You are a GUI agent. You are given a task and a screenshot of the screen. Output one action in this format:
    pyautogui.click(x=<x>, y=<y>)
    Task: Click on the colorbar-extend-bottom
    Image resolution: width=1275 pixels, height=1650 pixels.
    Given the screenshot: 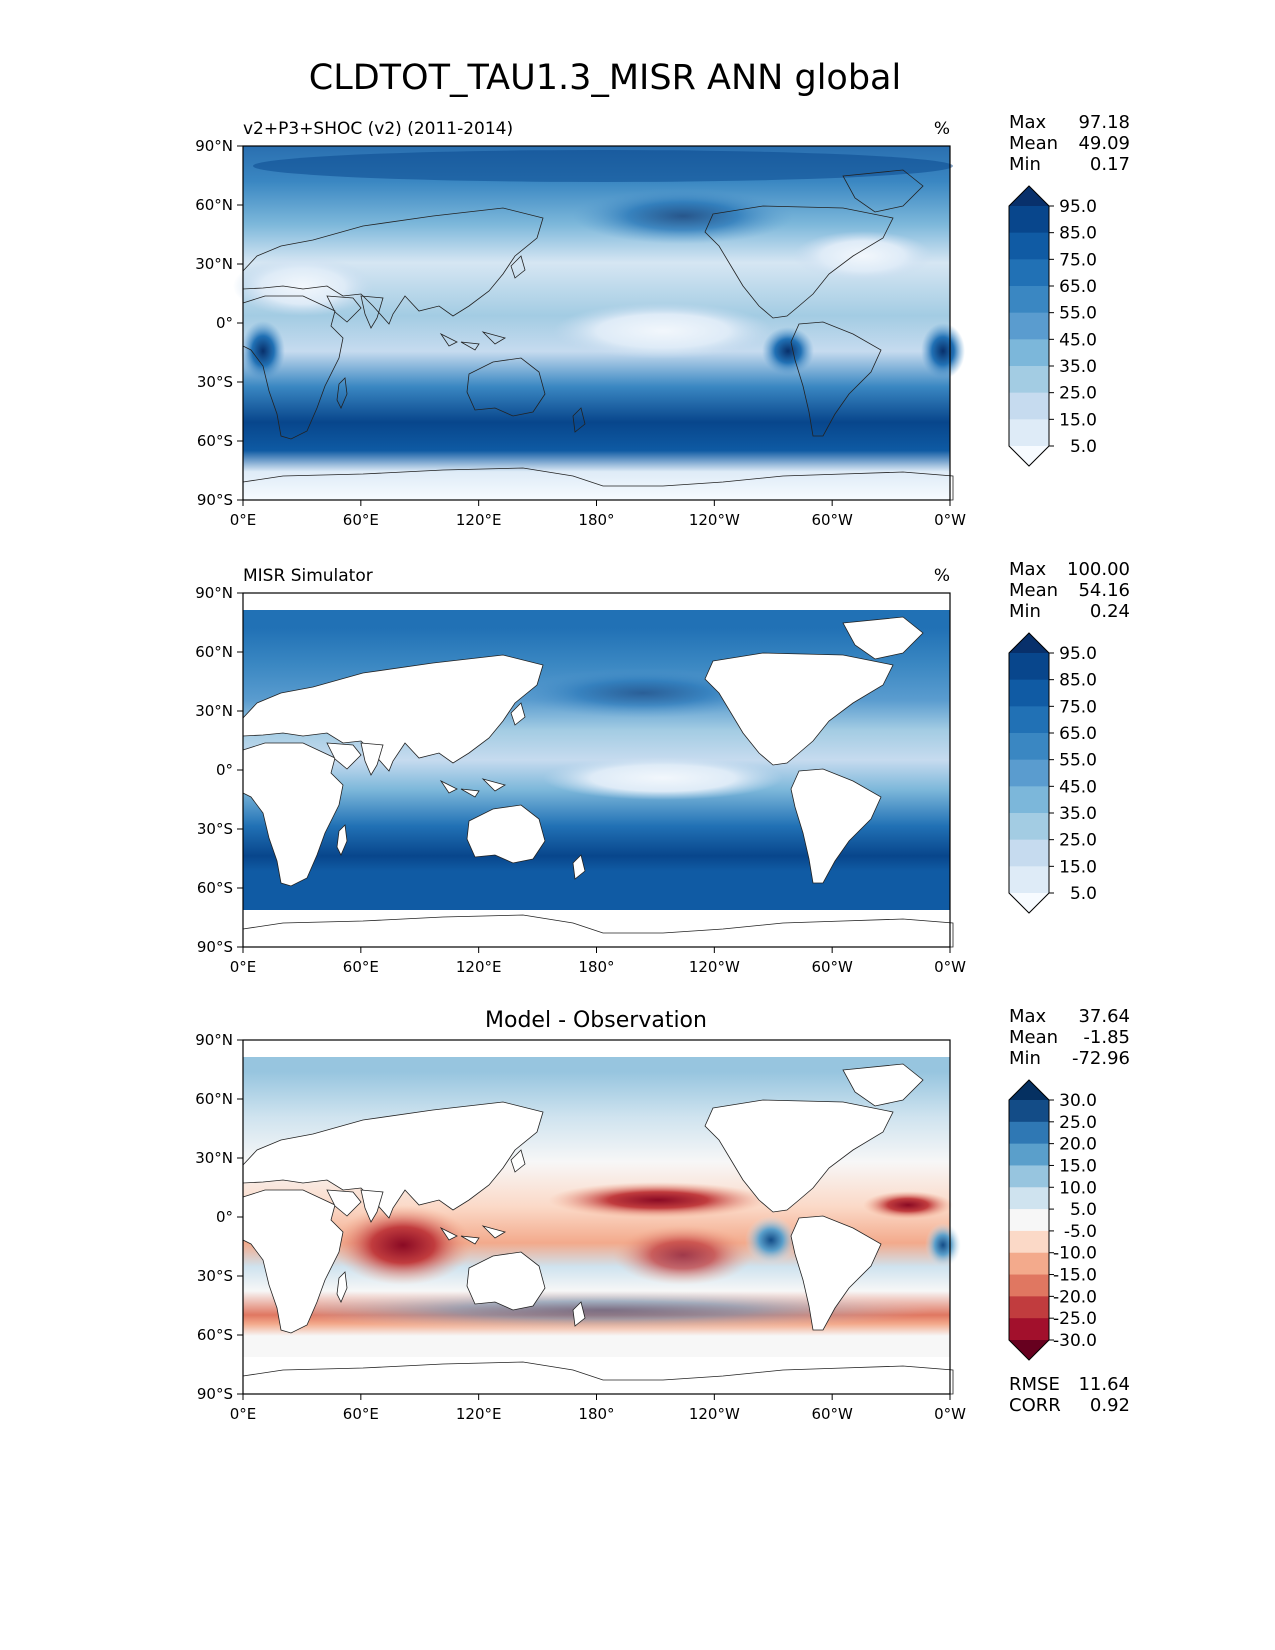 What is the action you would take?
    pyautogui.click(x=1029, y=1350)
    